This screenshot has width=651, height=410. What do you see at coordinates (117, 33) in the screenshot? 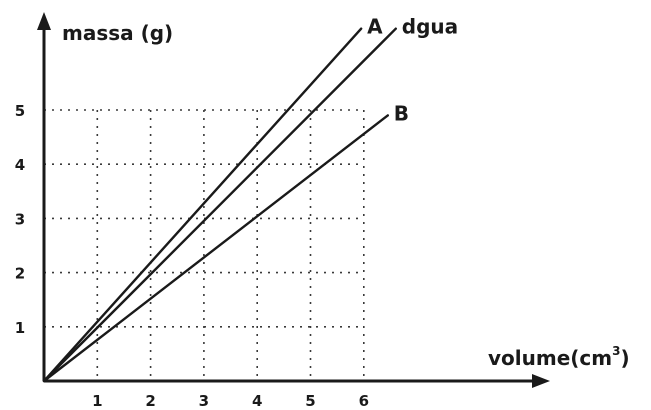
I see `y-axis-label: massa (g)` at bounding box center [117, 33].